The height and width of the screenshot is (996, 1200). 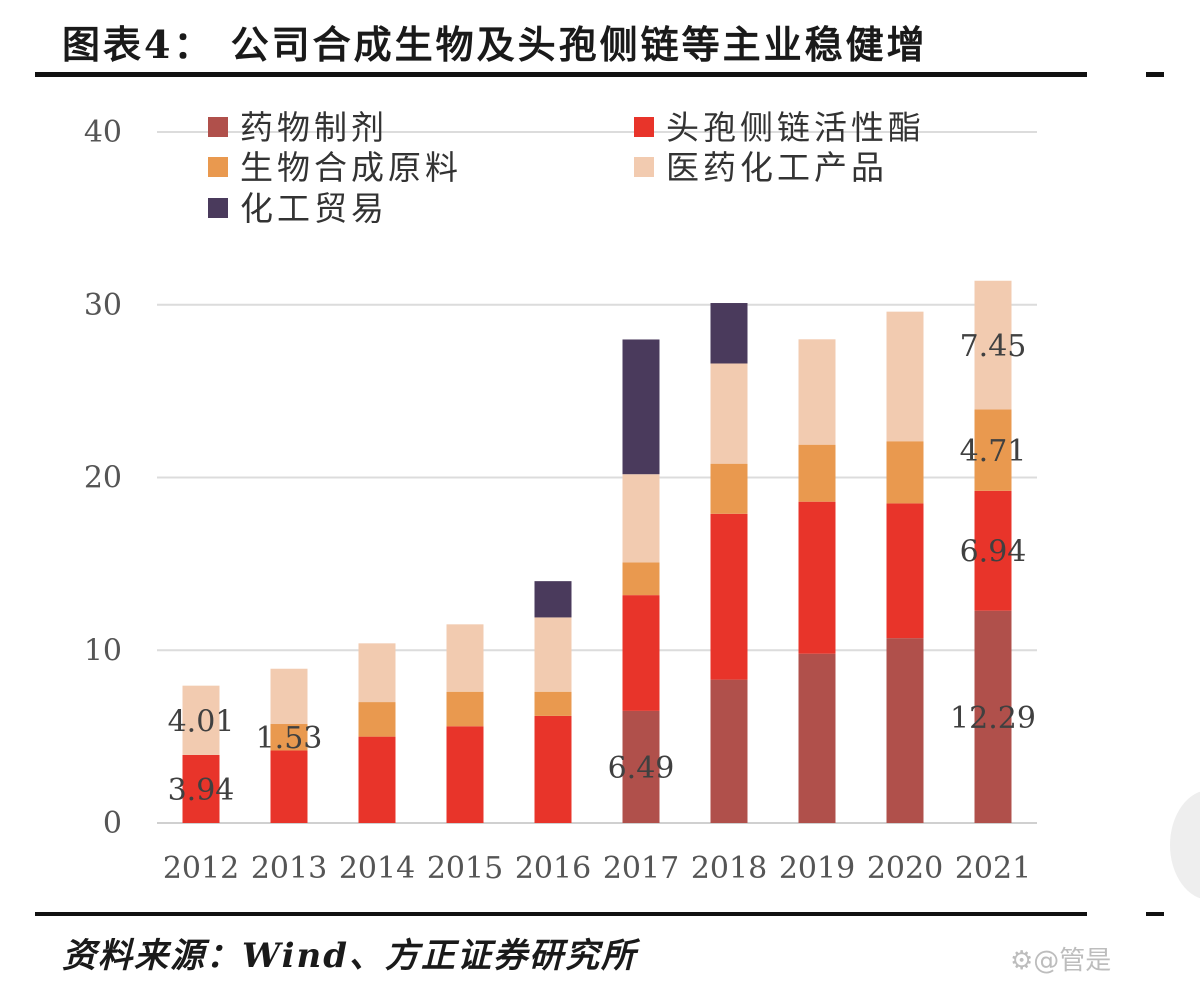 I want to click on data-label: 1.53, so click(x=289, y=738).